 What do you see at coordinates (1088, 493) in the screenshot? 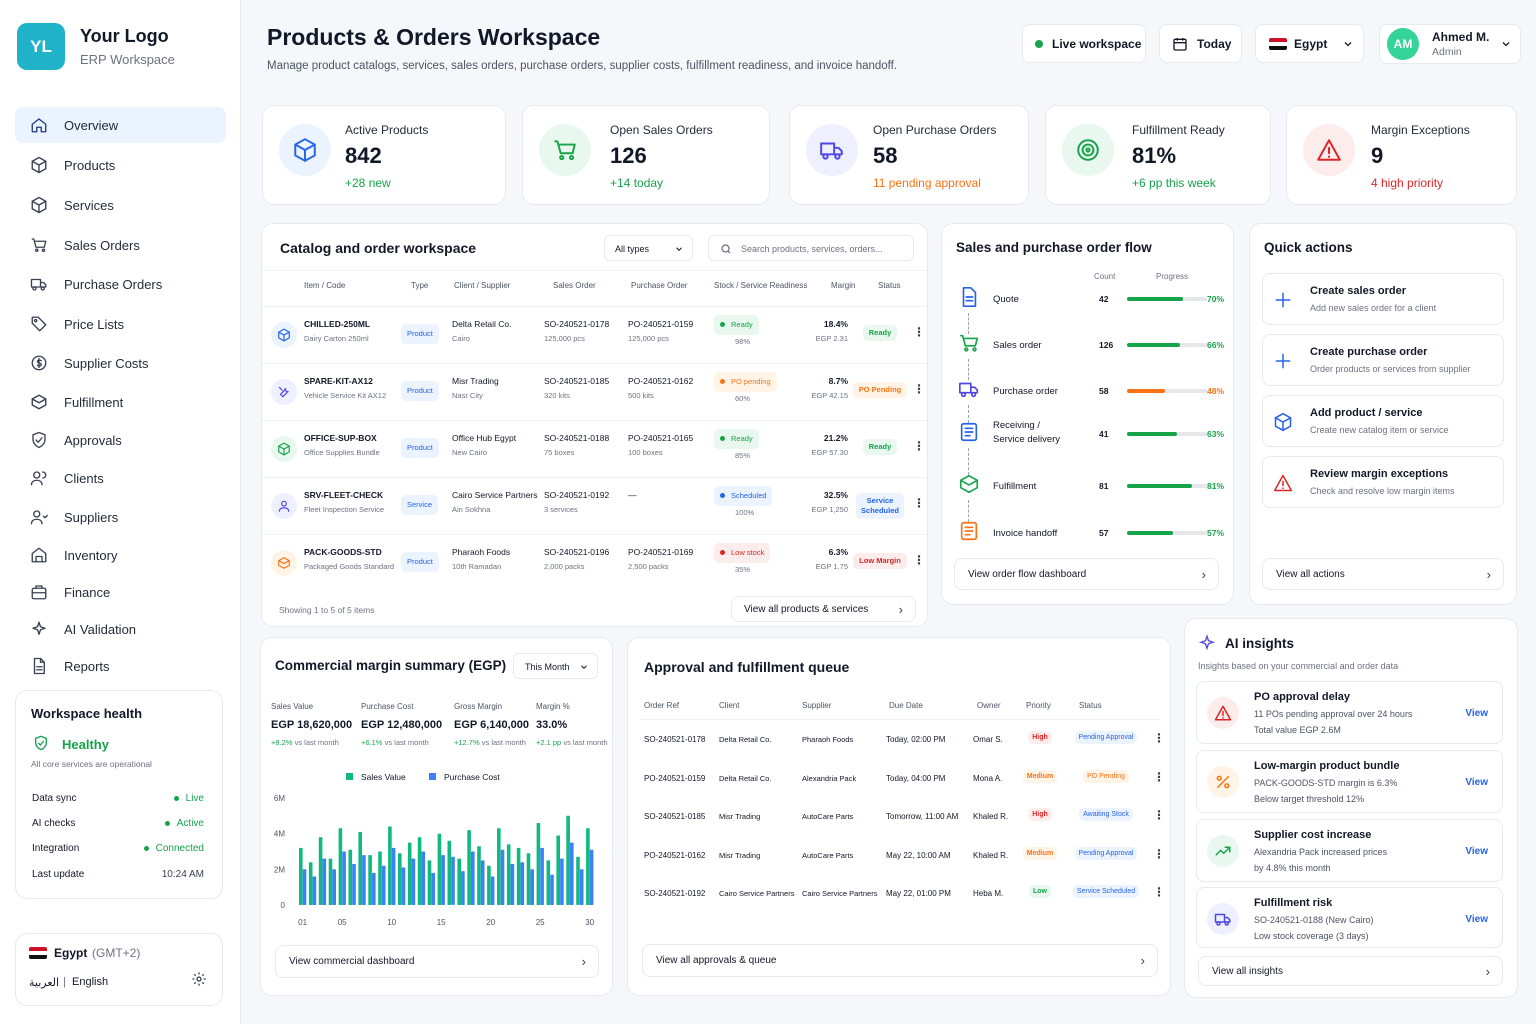
I see `flow-step: Fulfillment 81 81%` at bounding box center [1088, 493].